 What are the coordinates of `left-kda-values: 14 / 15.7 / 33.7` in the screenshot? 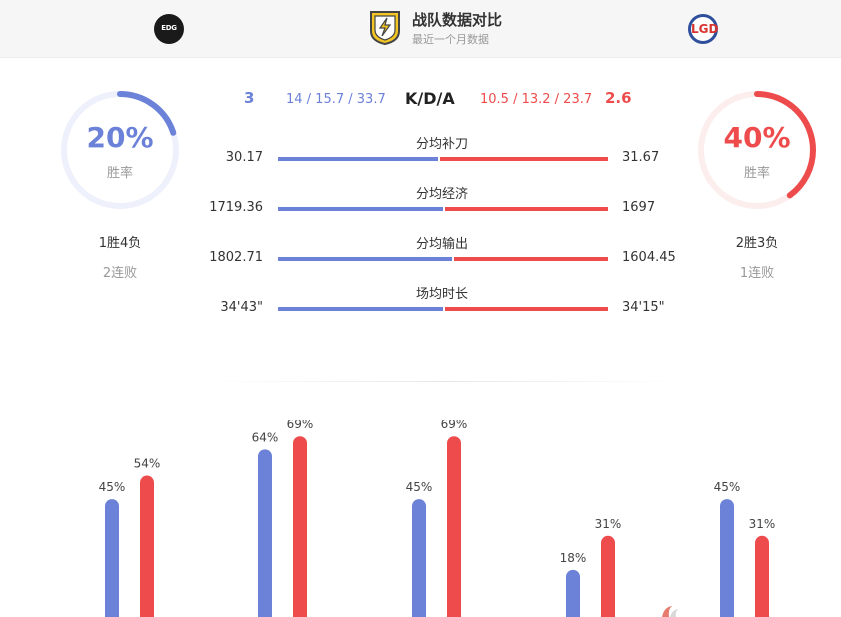 It's located at (336, 99).